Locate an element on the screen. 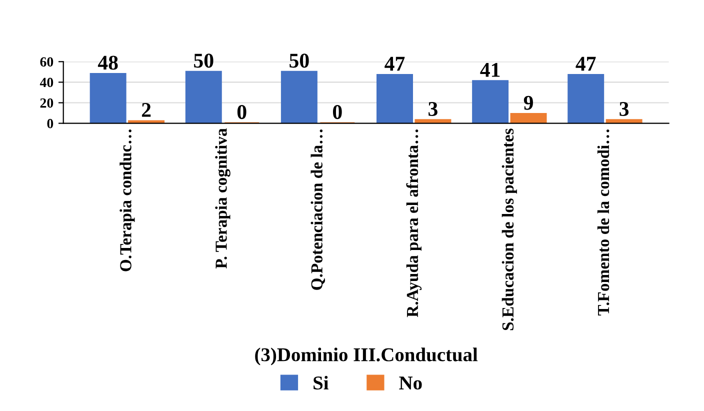 This screenshot has width=704, height=411. y-tick-label: 0 is located at coordinates (50, 123).